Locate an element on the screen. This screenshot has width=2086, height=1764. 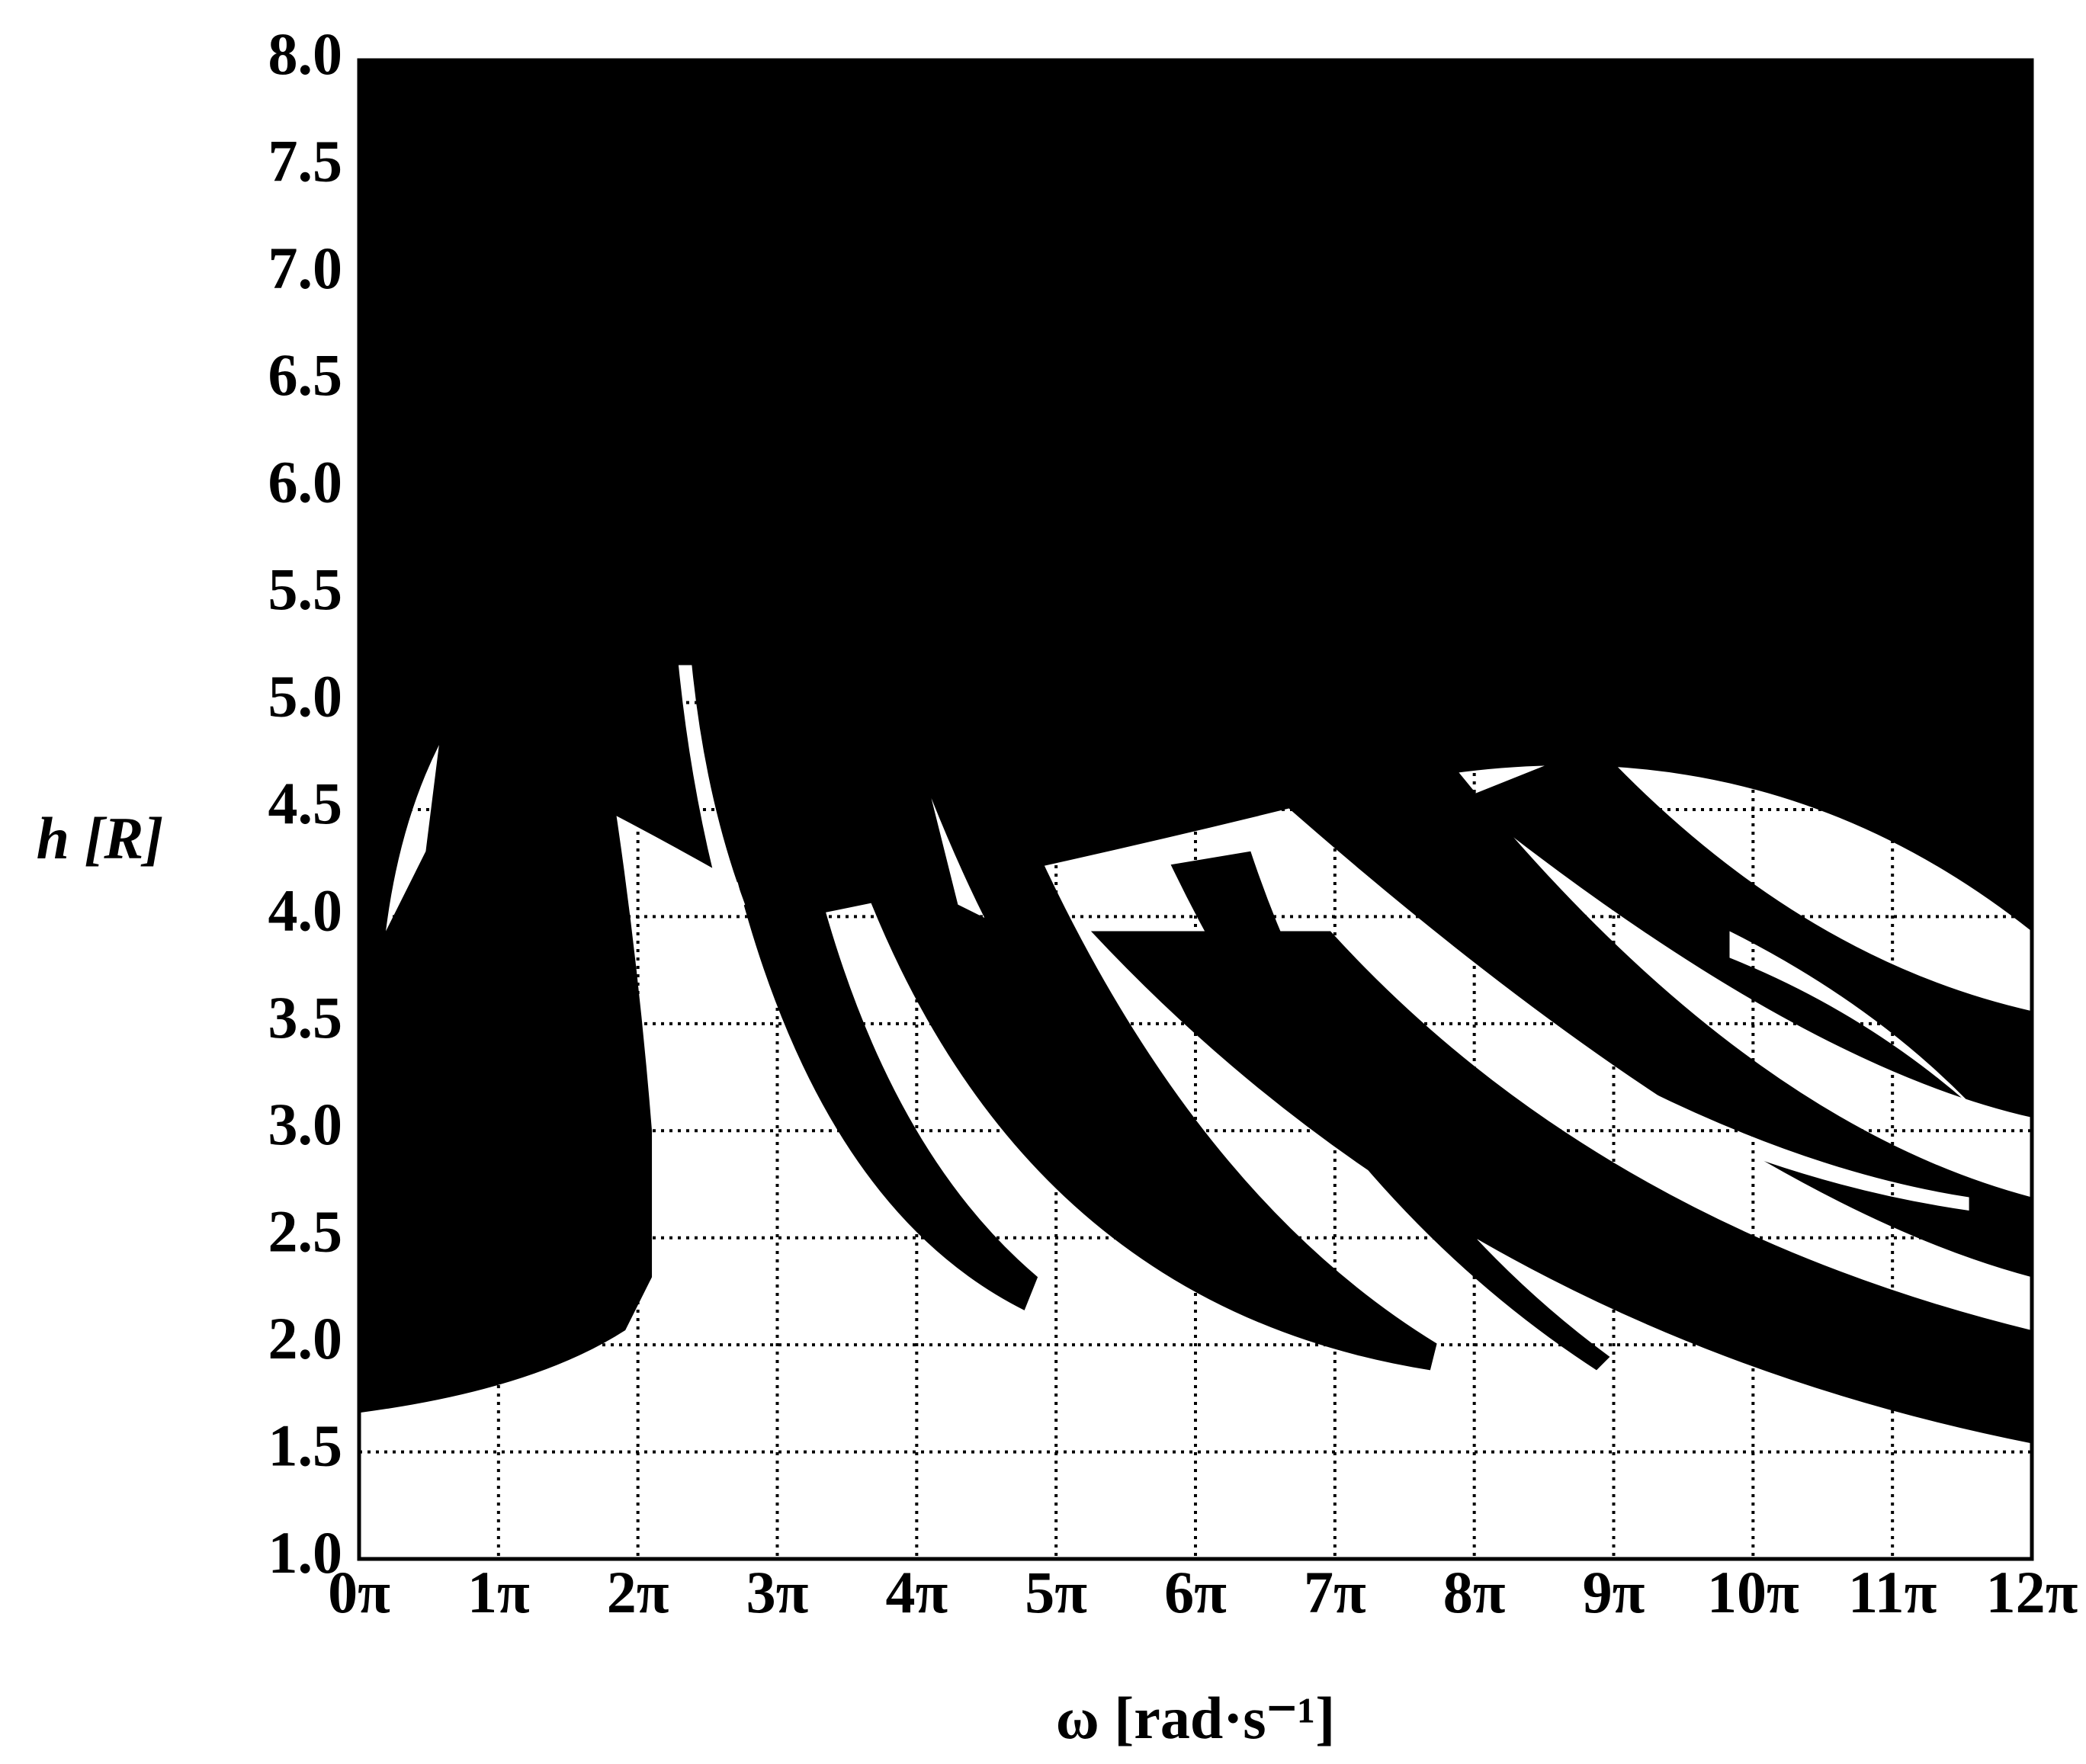
x-tick-label: 10π is located at coordinates (1753, 1592).